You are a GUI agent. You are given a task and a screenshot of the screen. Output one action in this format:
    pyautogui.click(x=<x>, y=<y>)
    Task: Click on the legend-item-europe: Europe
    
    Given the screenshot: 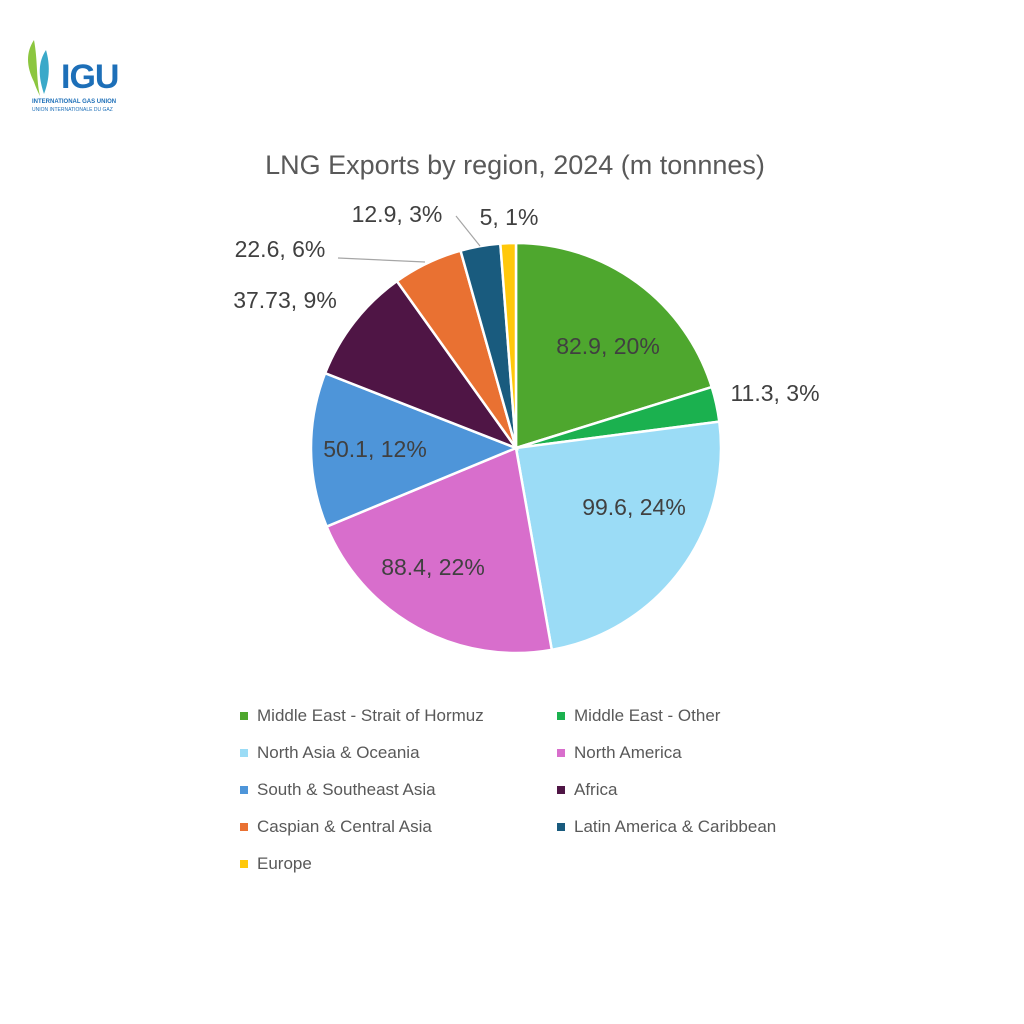 What is the action you would take?
    pyautogui.click(x=276, y=864)
    